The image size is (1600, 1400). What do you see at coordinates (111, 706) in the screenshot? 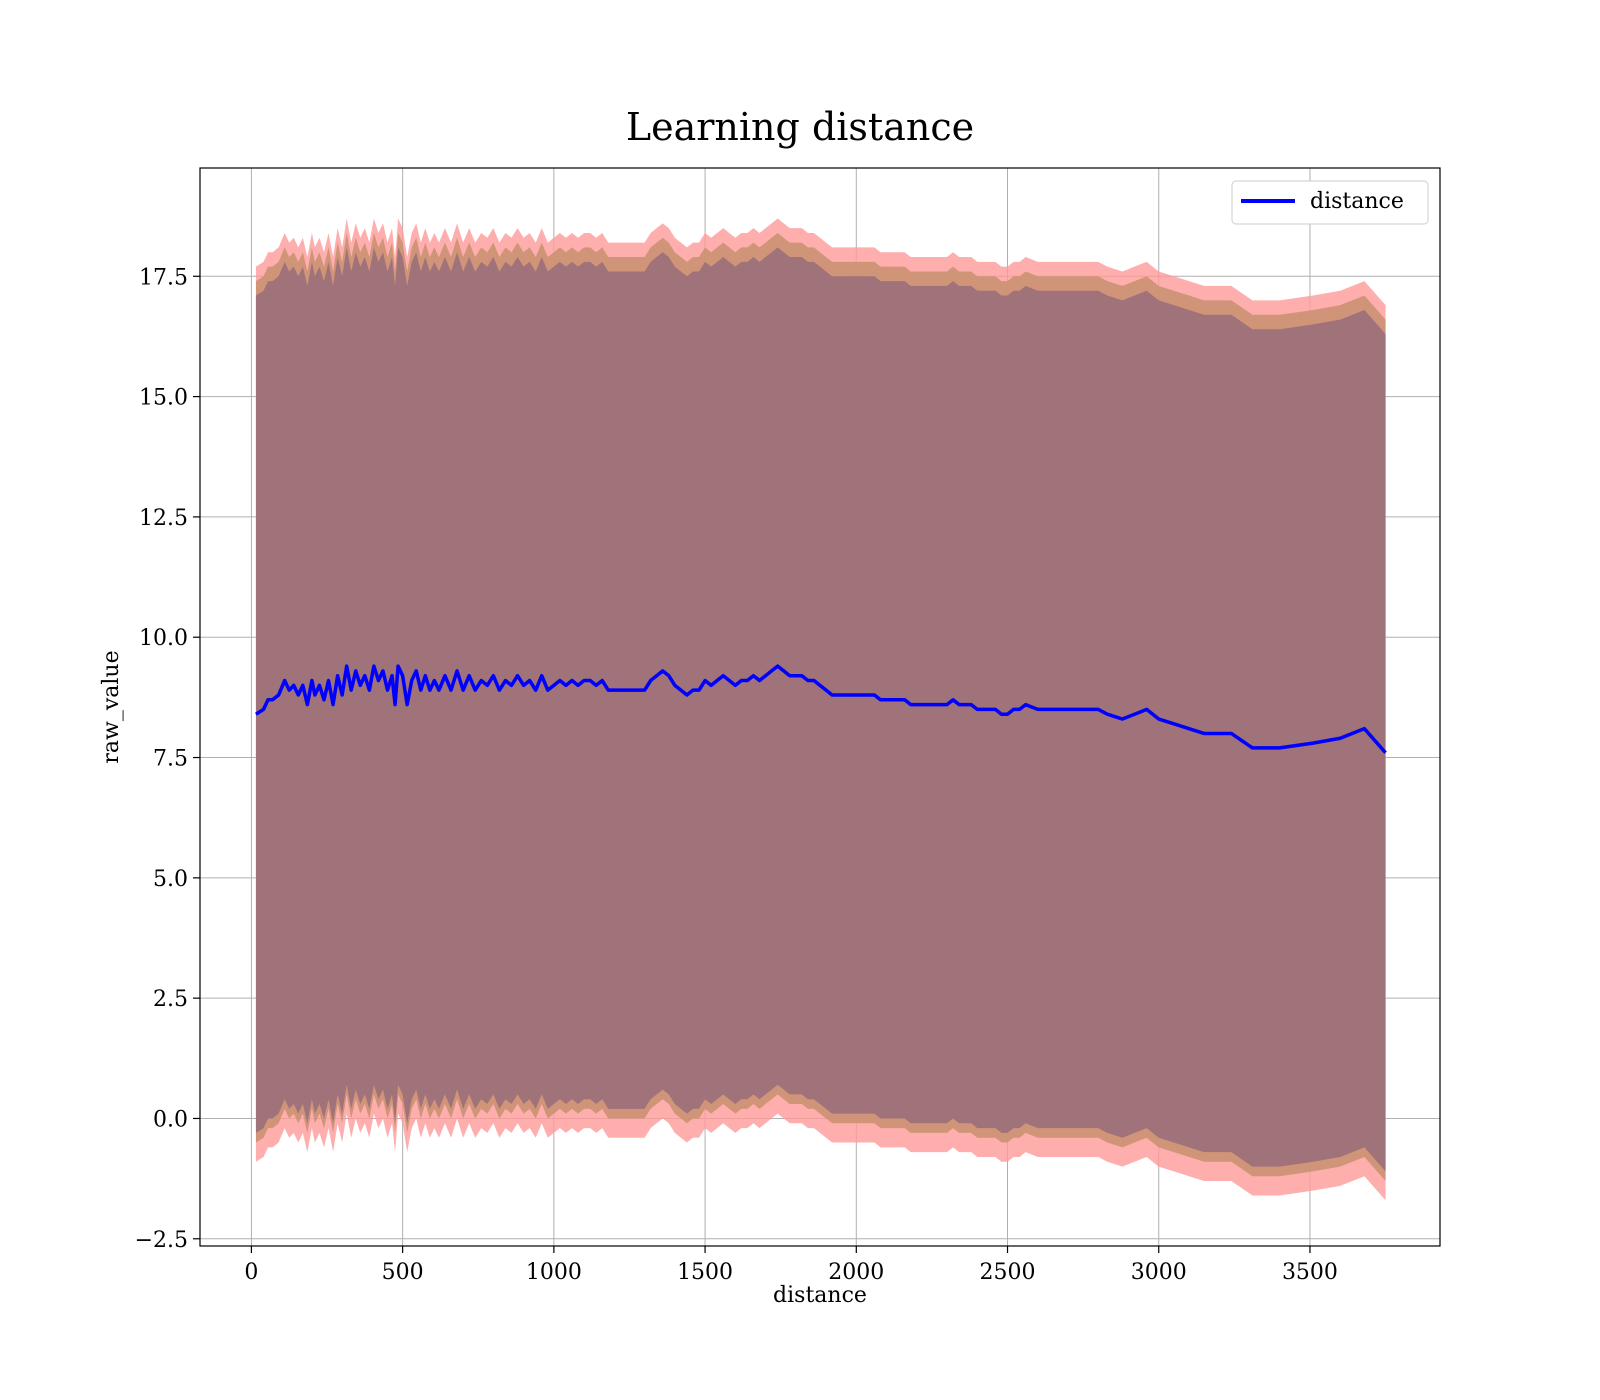
I see `y-axis-label: raw_value` at bounding box center [111, 706].